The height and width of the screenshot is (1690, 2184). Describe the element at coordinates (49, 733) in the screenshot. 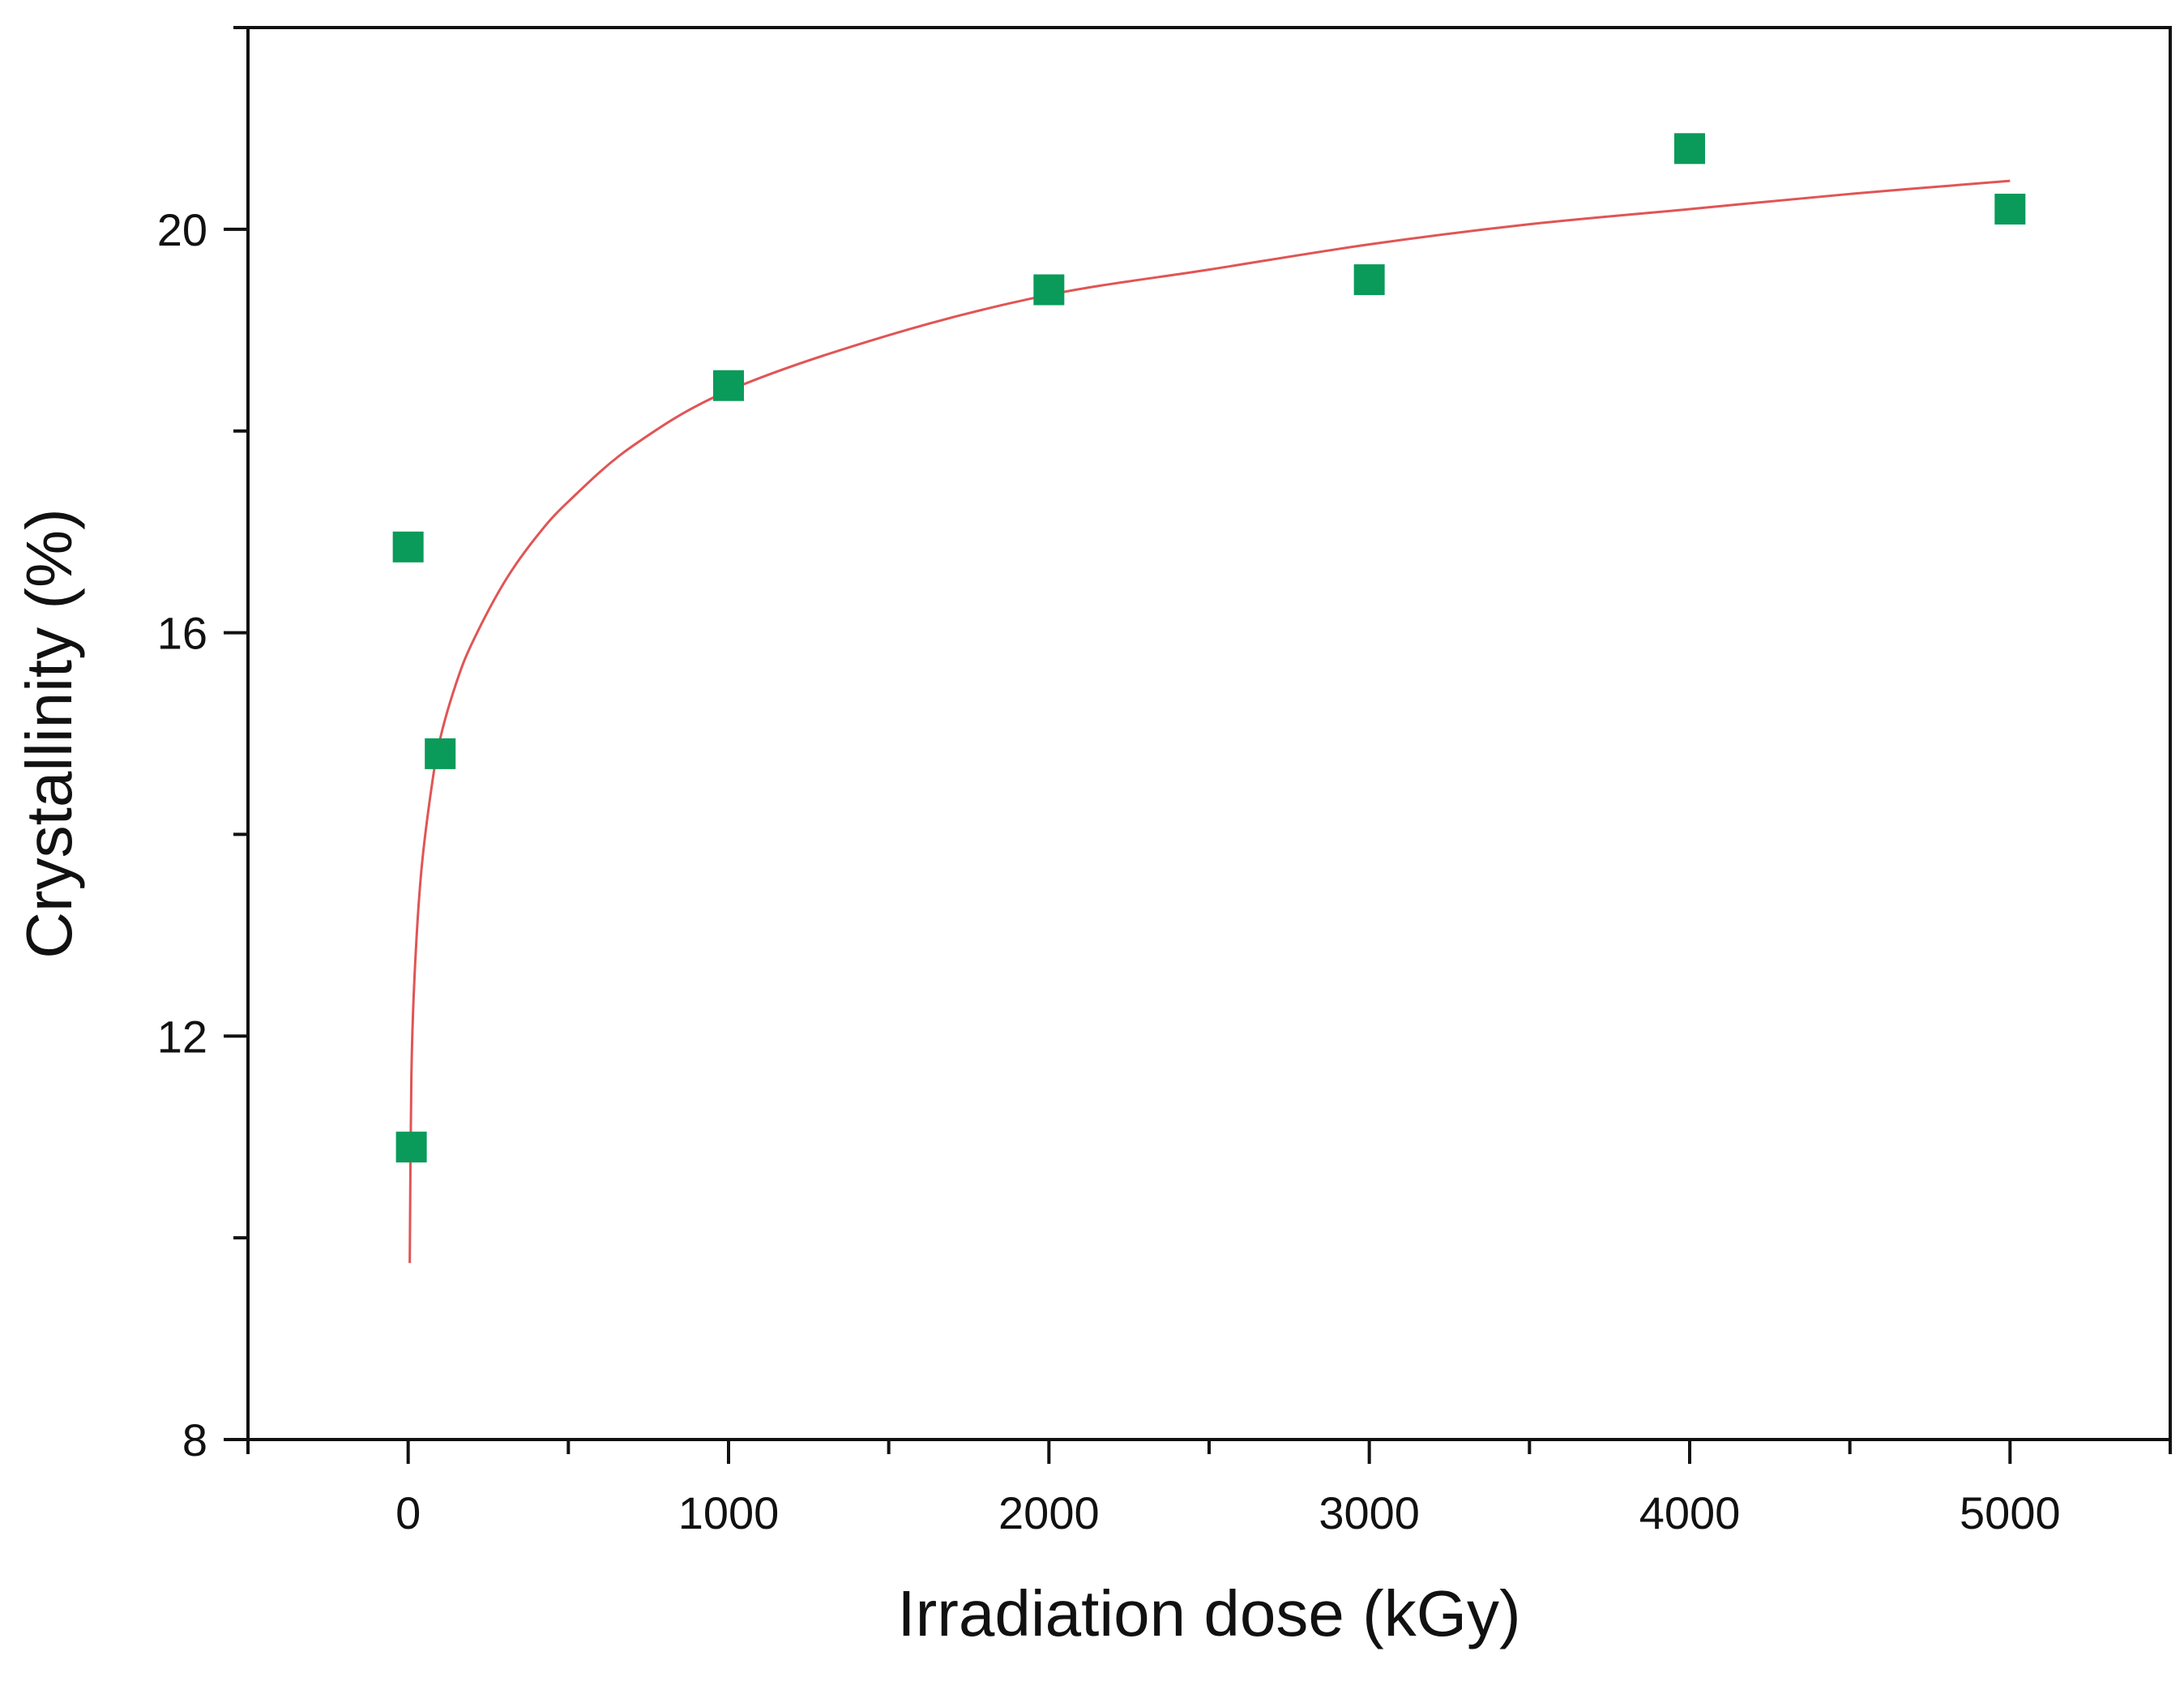

I see `y-axis-title: Crystallinity (%)` at that location.